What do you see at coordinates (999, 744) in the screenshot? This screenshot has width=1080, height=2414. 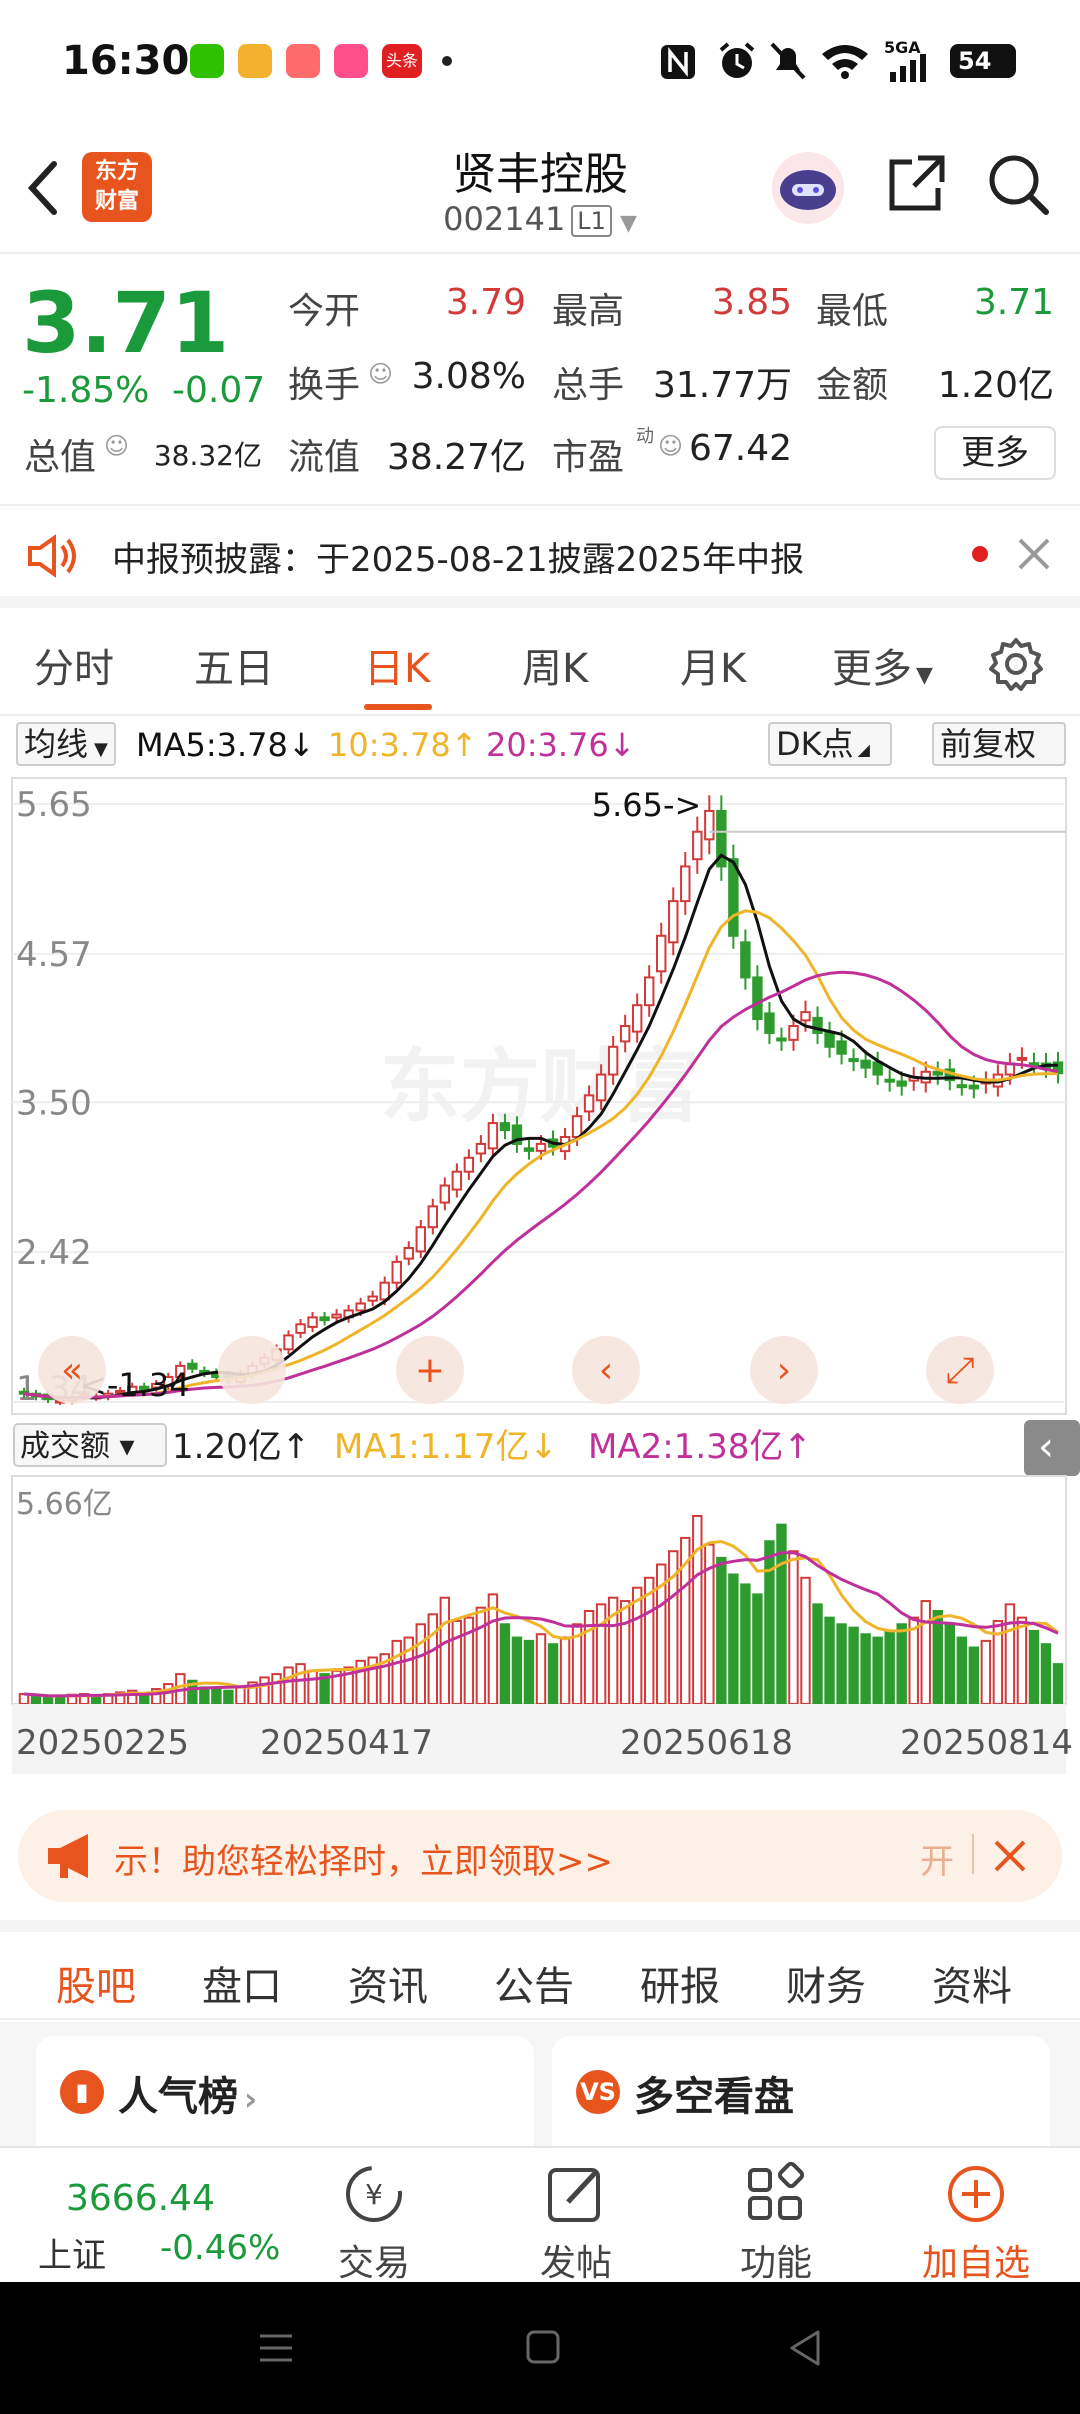 I see `adjust-select: 前复权` at bounding box center [999, 744].